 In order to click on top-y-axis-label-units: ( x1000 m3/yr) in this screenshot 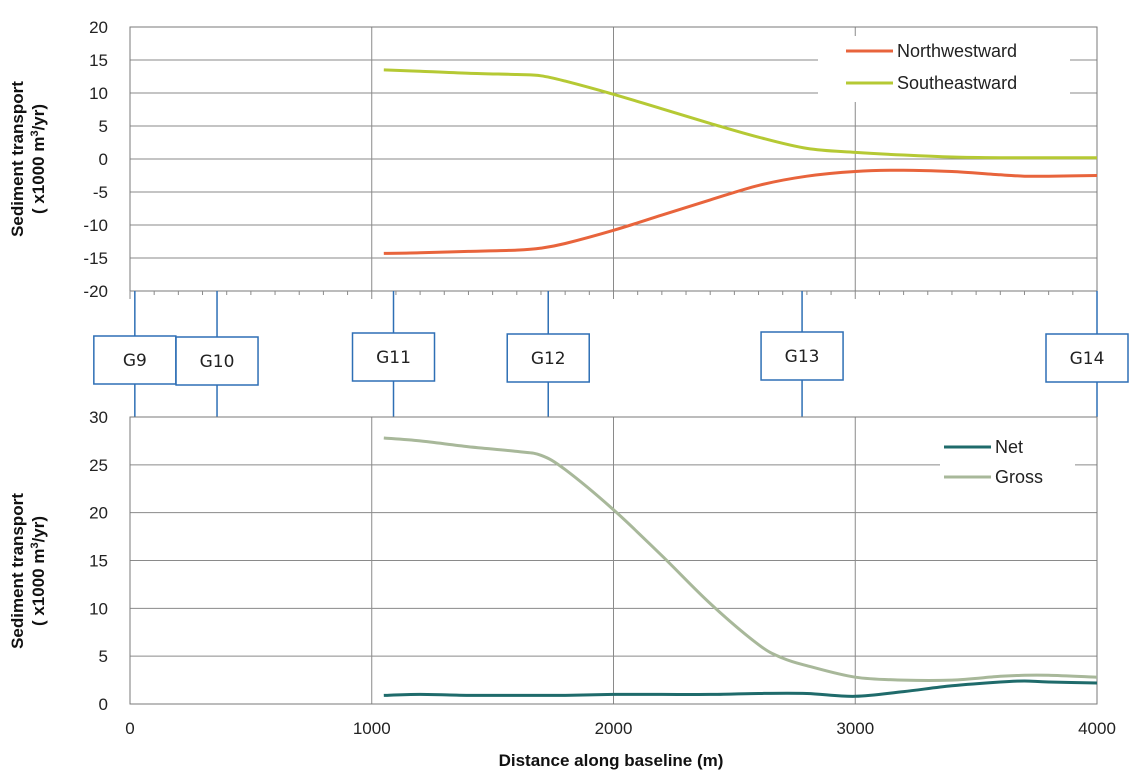, I will do `click(38, 159)`.